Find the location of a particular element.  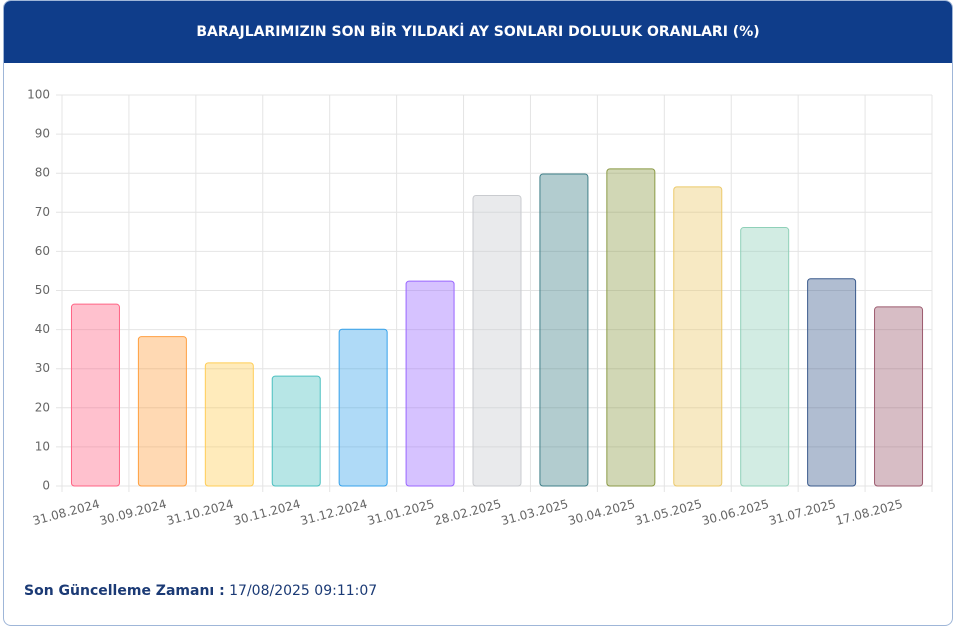

footer-label: Son Güncelleme Zamanı : is located at coordinates (124, 591).